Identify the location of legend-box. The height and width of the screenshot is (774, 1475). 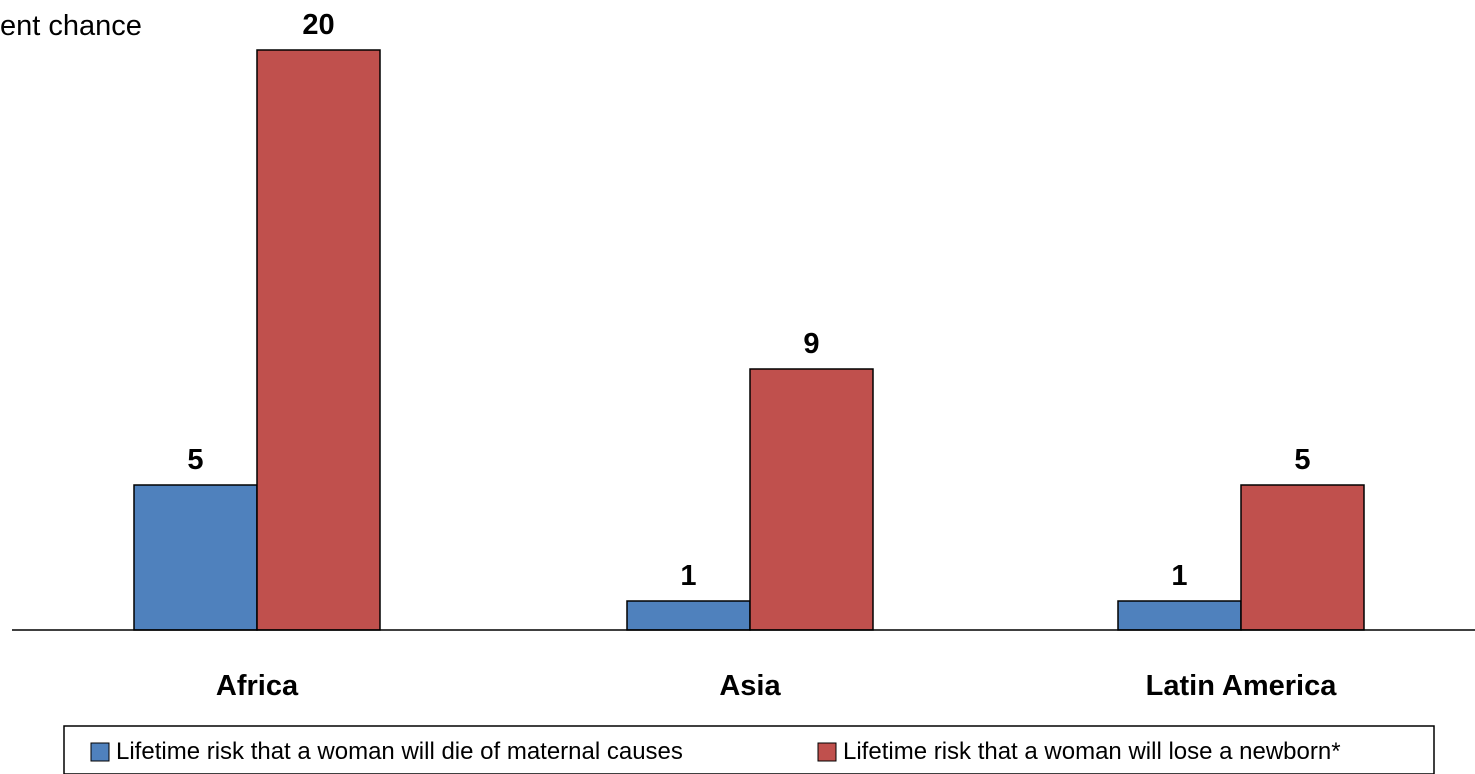
(749, 749).